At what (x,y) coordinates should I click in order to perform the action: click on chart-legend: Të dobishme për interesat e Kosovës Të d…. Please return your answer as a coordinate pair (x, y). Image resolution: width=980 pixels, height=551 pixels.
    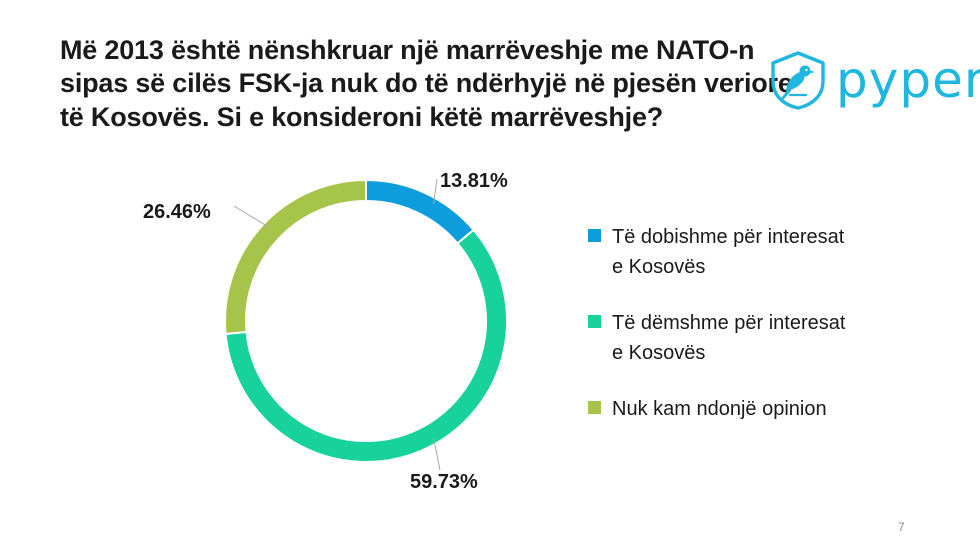
    Looking at the image, I should click on (728, 336).